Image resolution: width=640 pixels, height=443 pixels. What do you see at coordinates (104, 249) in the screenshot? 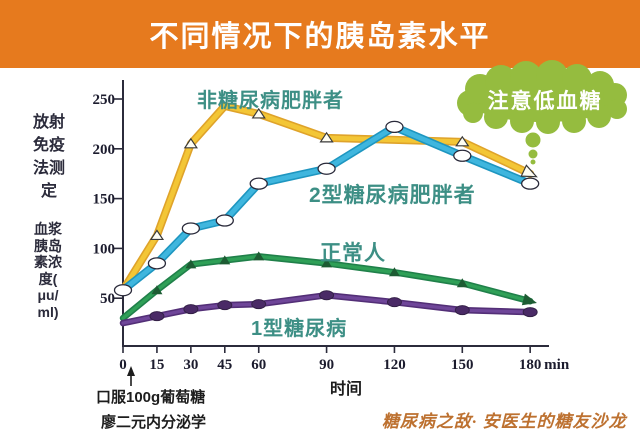
I see `y-tick-label: 100` at bounding box center [104, 249].